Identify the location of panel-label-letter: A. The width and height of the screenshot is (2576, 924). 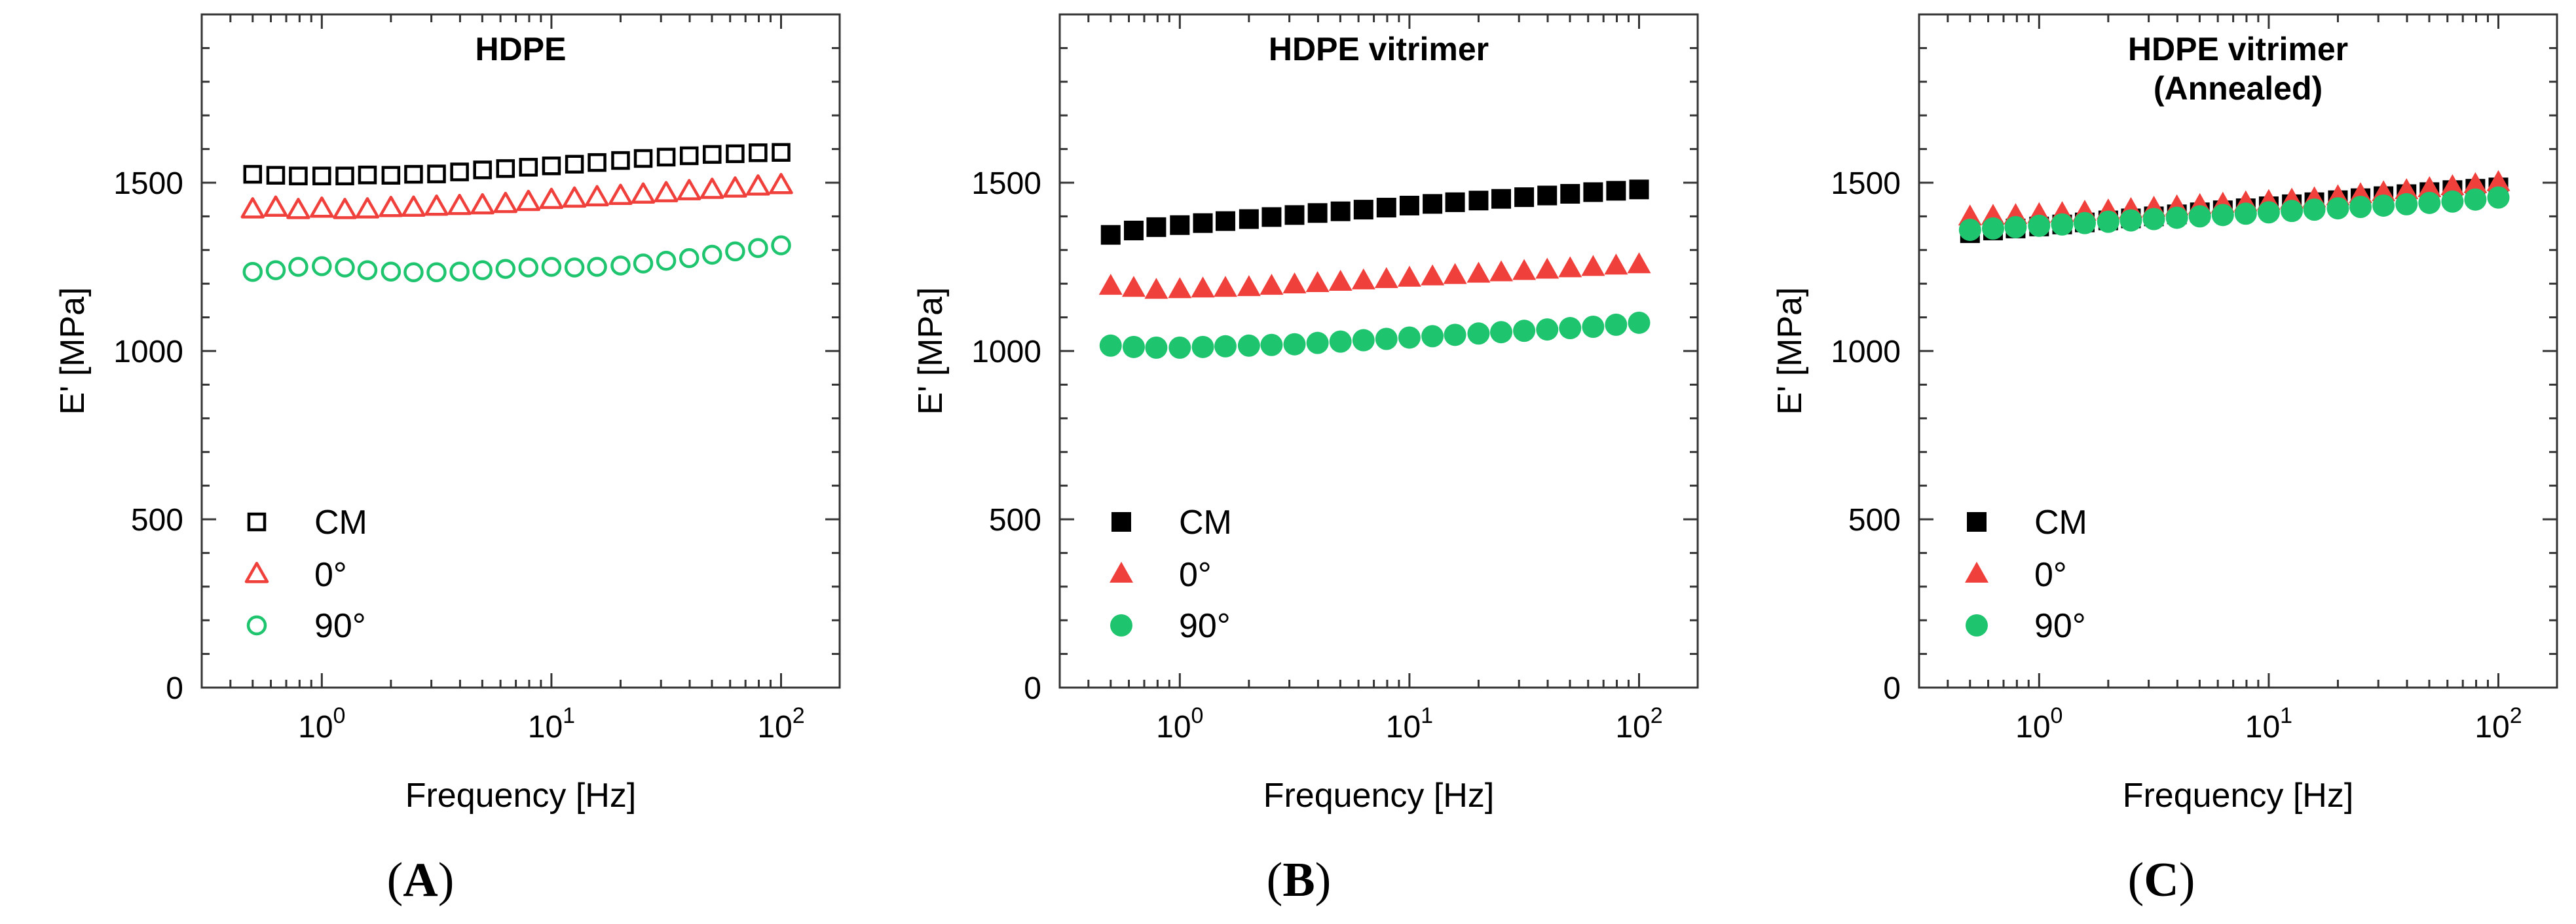
(420, 880).